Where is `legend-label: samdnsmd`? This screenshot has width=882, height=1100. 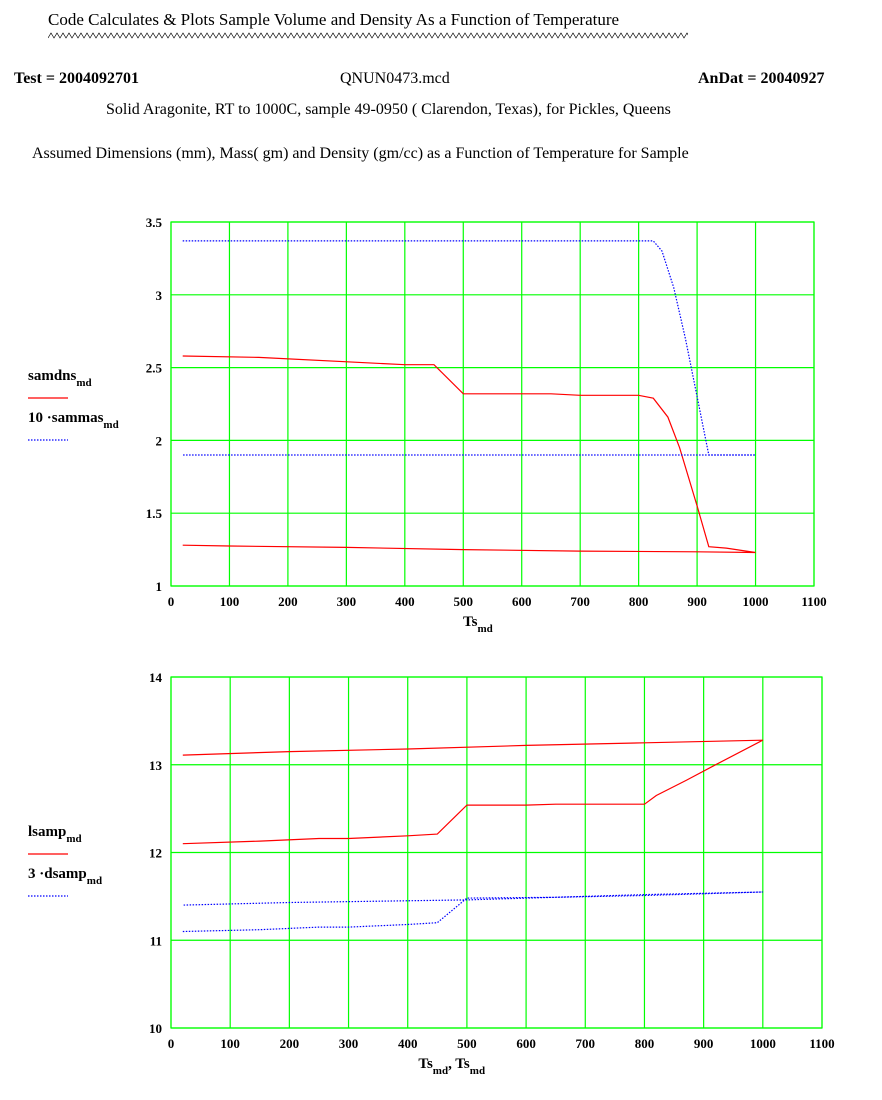
legend-label: samdnsmd is located at coordinates (60, 378).